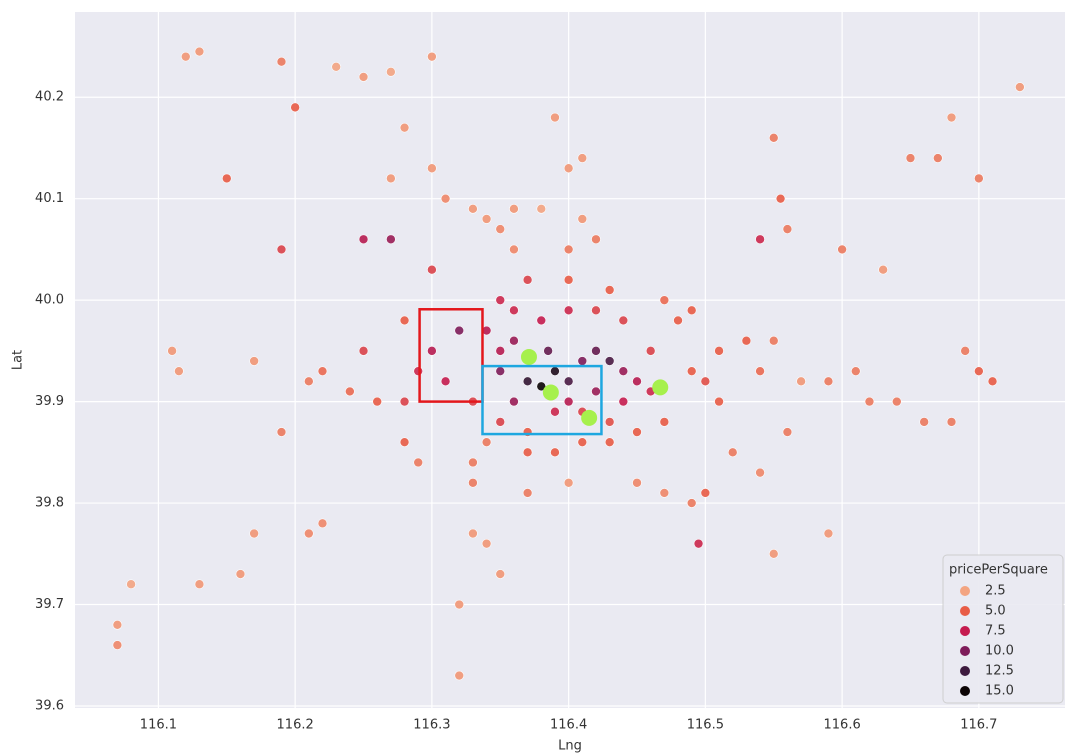  I want to click on x-tick-label: 116.1, so click(158, 725).